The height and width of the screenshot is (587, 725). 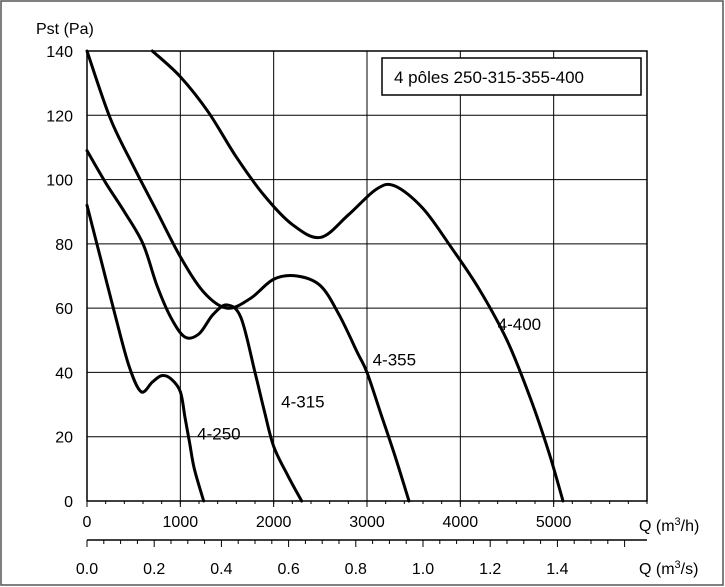 What do you see at coordinates (64, 309) in the screenshot?
I see `y-tick-label: 60` at bounding box center [64, 309].